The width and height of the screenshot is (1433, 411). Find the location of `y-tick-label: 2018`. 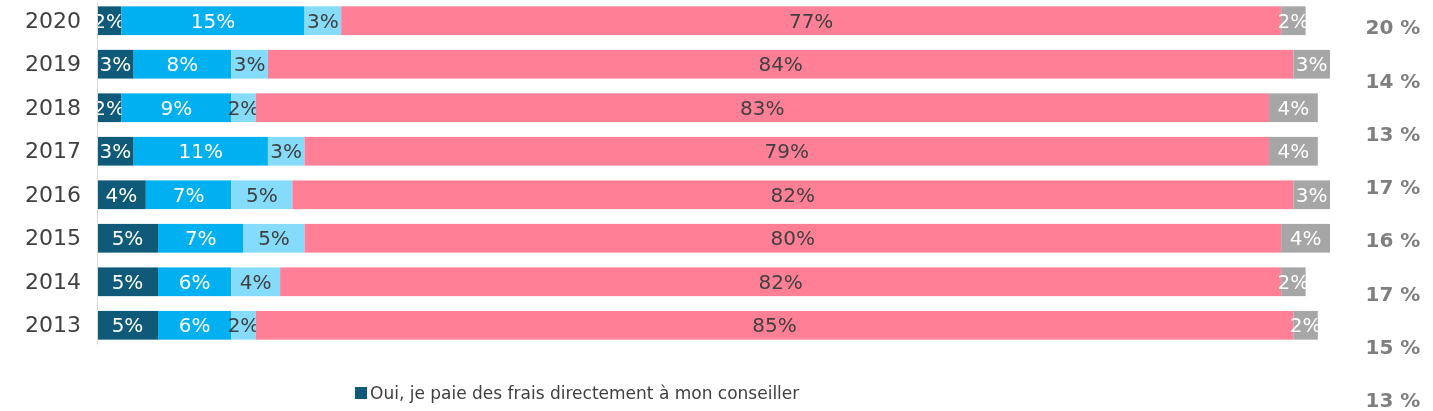

y-tick-label: 2018 is located at coordinates (53, 107).